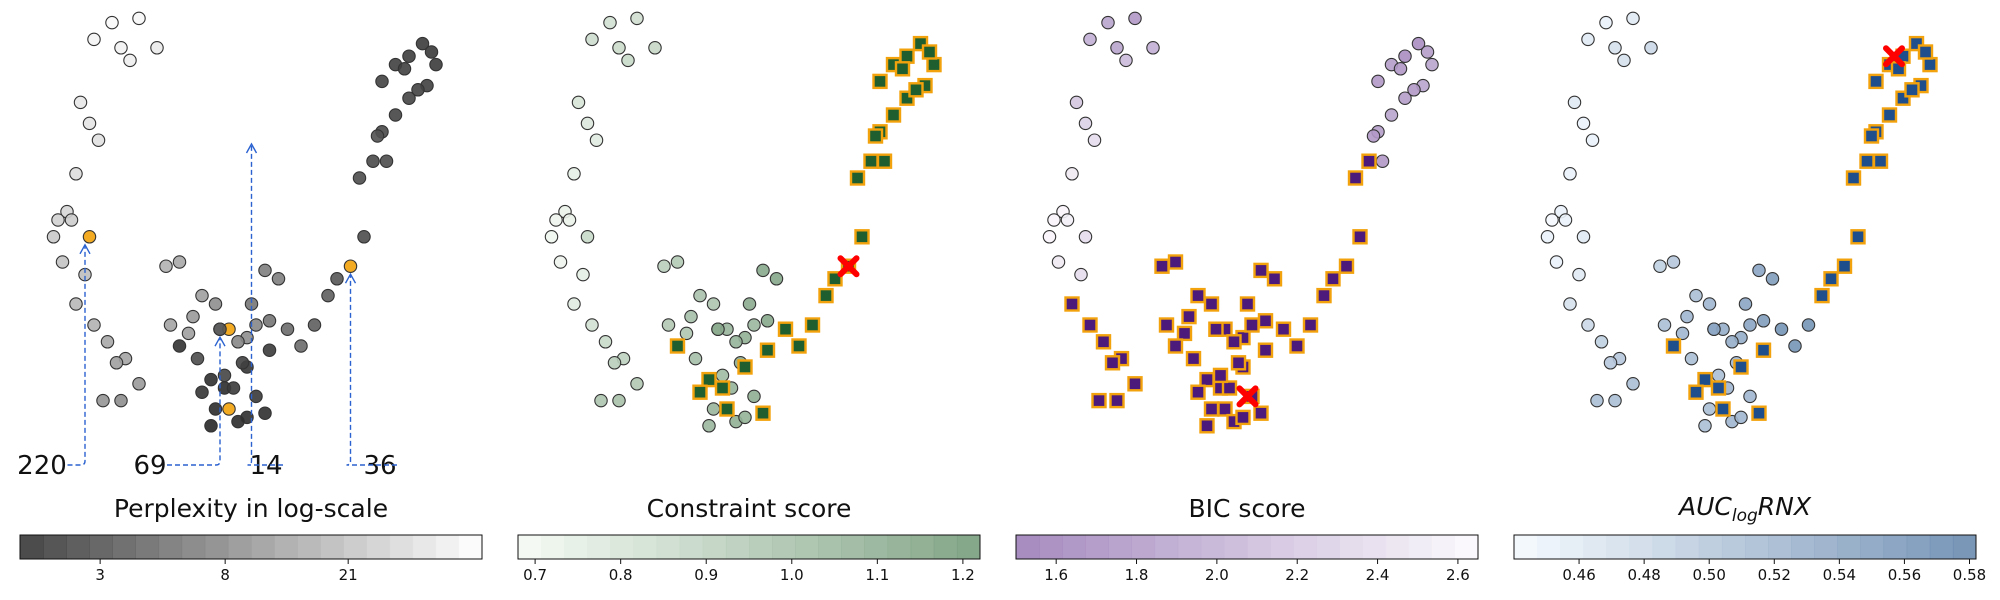 The image size is (2000, 600). What do you see at coordinates (149, 466) in the screenshot?
I see `annotation-label: 69` at bounding box center [149, 466].